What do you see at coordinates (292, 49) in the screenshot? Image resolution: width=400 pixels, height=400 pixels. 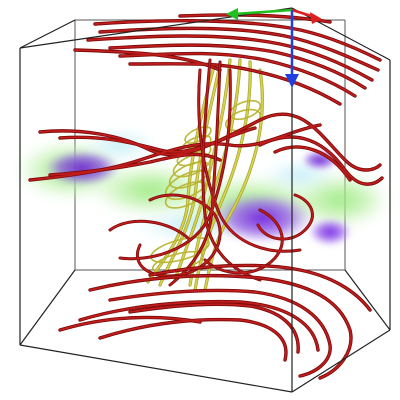 I see `z-axis-blue` at bounding box center [292, 49].